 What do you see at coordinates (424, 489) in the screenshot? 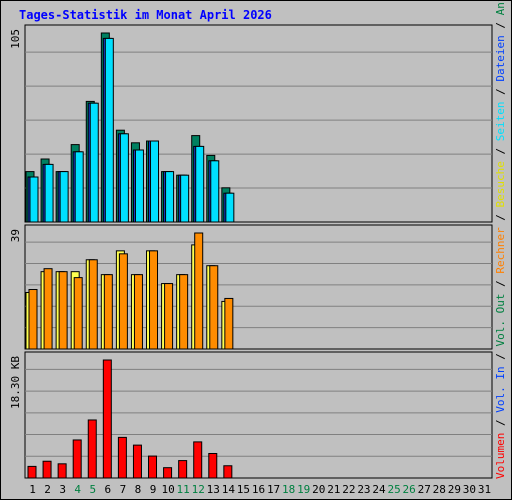
I see `x-tick-day-27: 27` at bounding box center [424, 489].